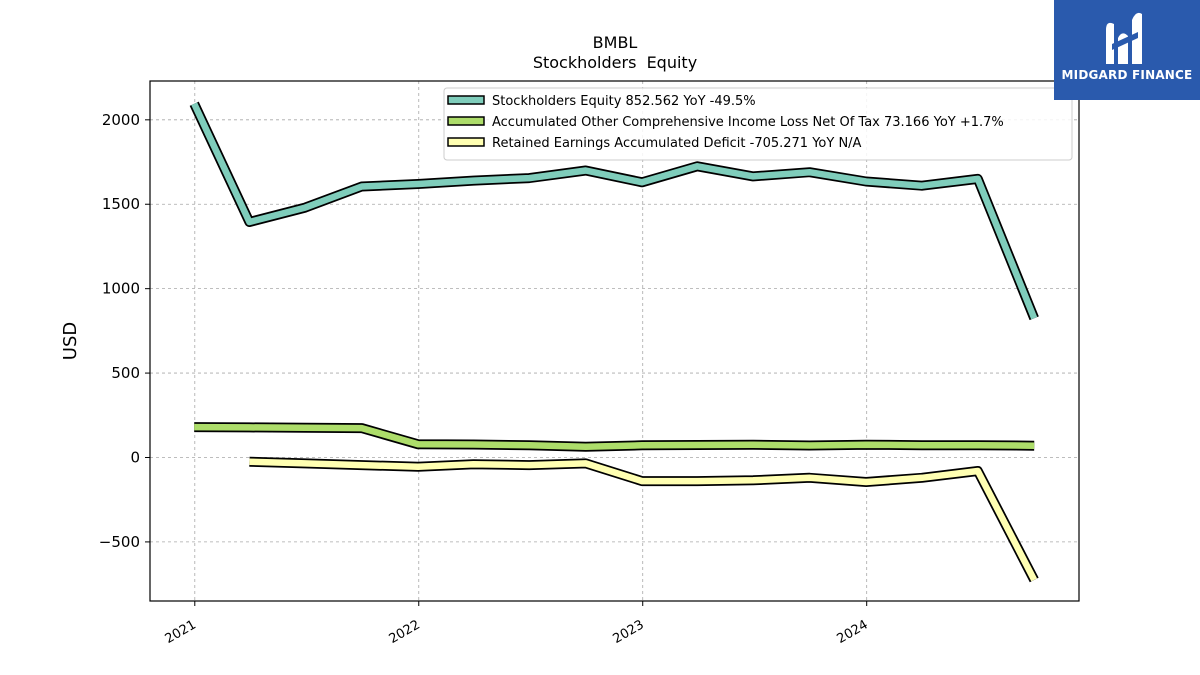 This screenshot has width=1200, height=675. Describe the element at coordinates (615, 62) in the screenshot. I see `chart-subtitle: Stockholders Equity` at that location.